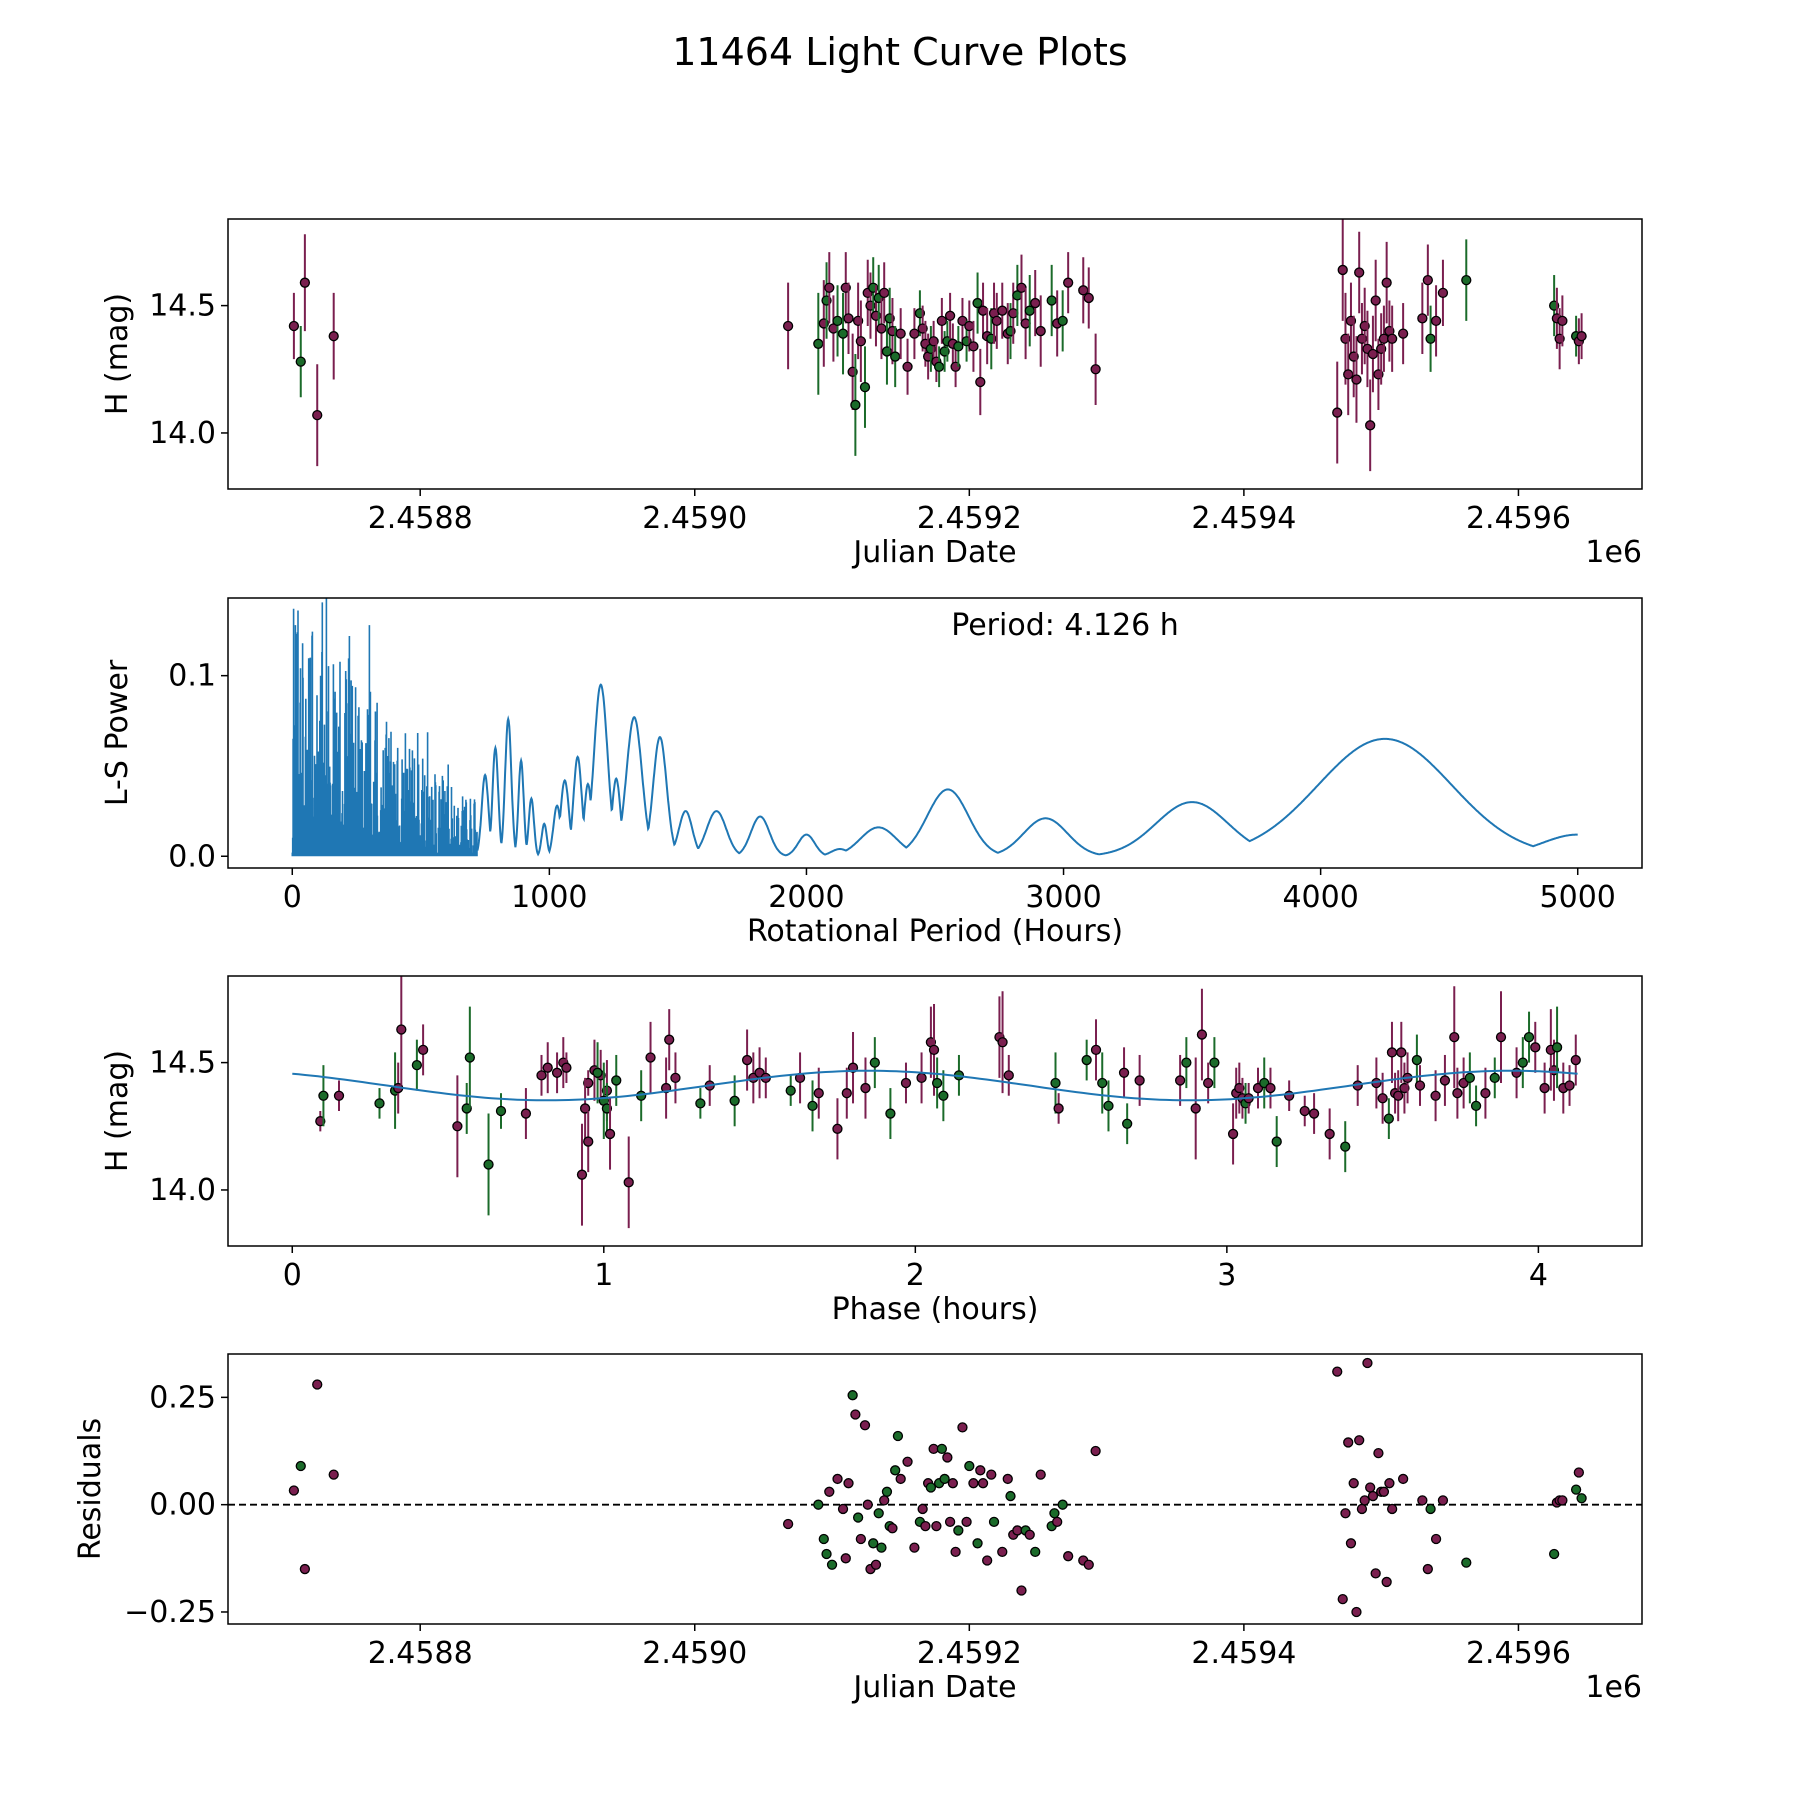  What do you see at coordinates (117, 732) in the screenshot?
I see `y-axis-label: L-S Power` at bounding box center [117, 732].